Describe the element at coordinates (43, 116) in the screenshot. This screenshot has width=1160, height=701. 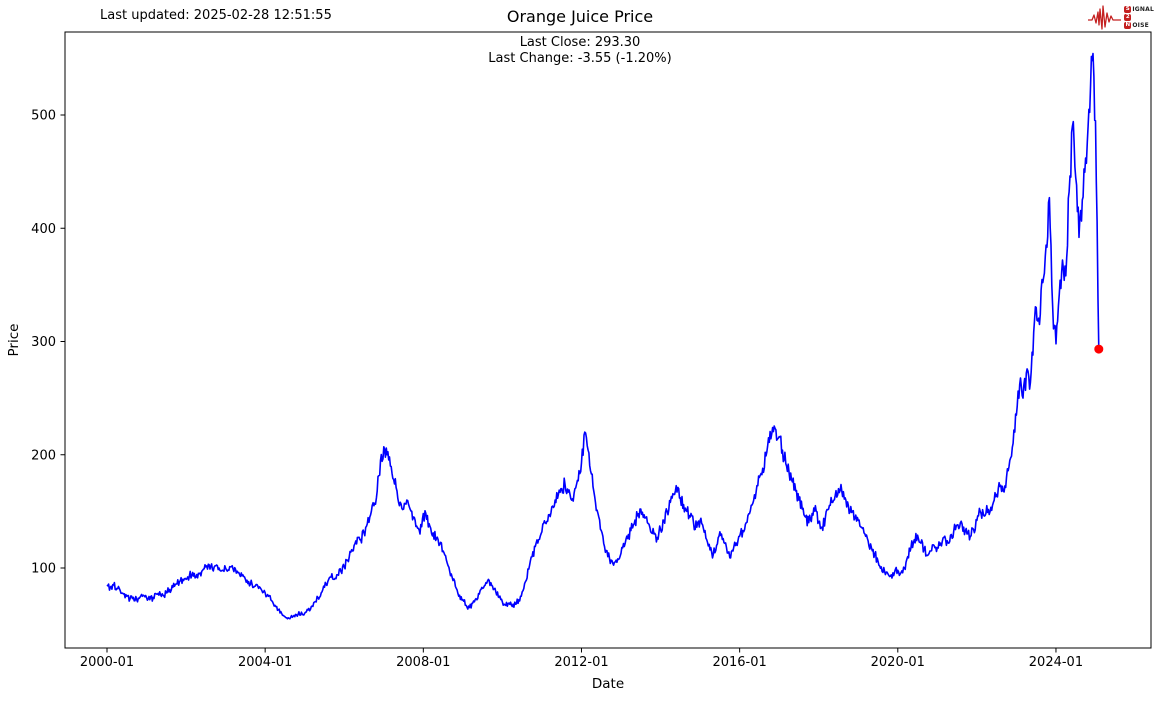
I see `y-tick-label: 500` at that location.